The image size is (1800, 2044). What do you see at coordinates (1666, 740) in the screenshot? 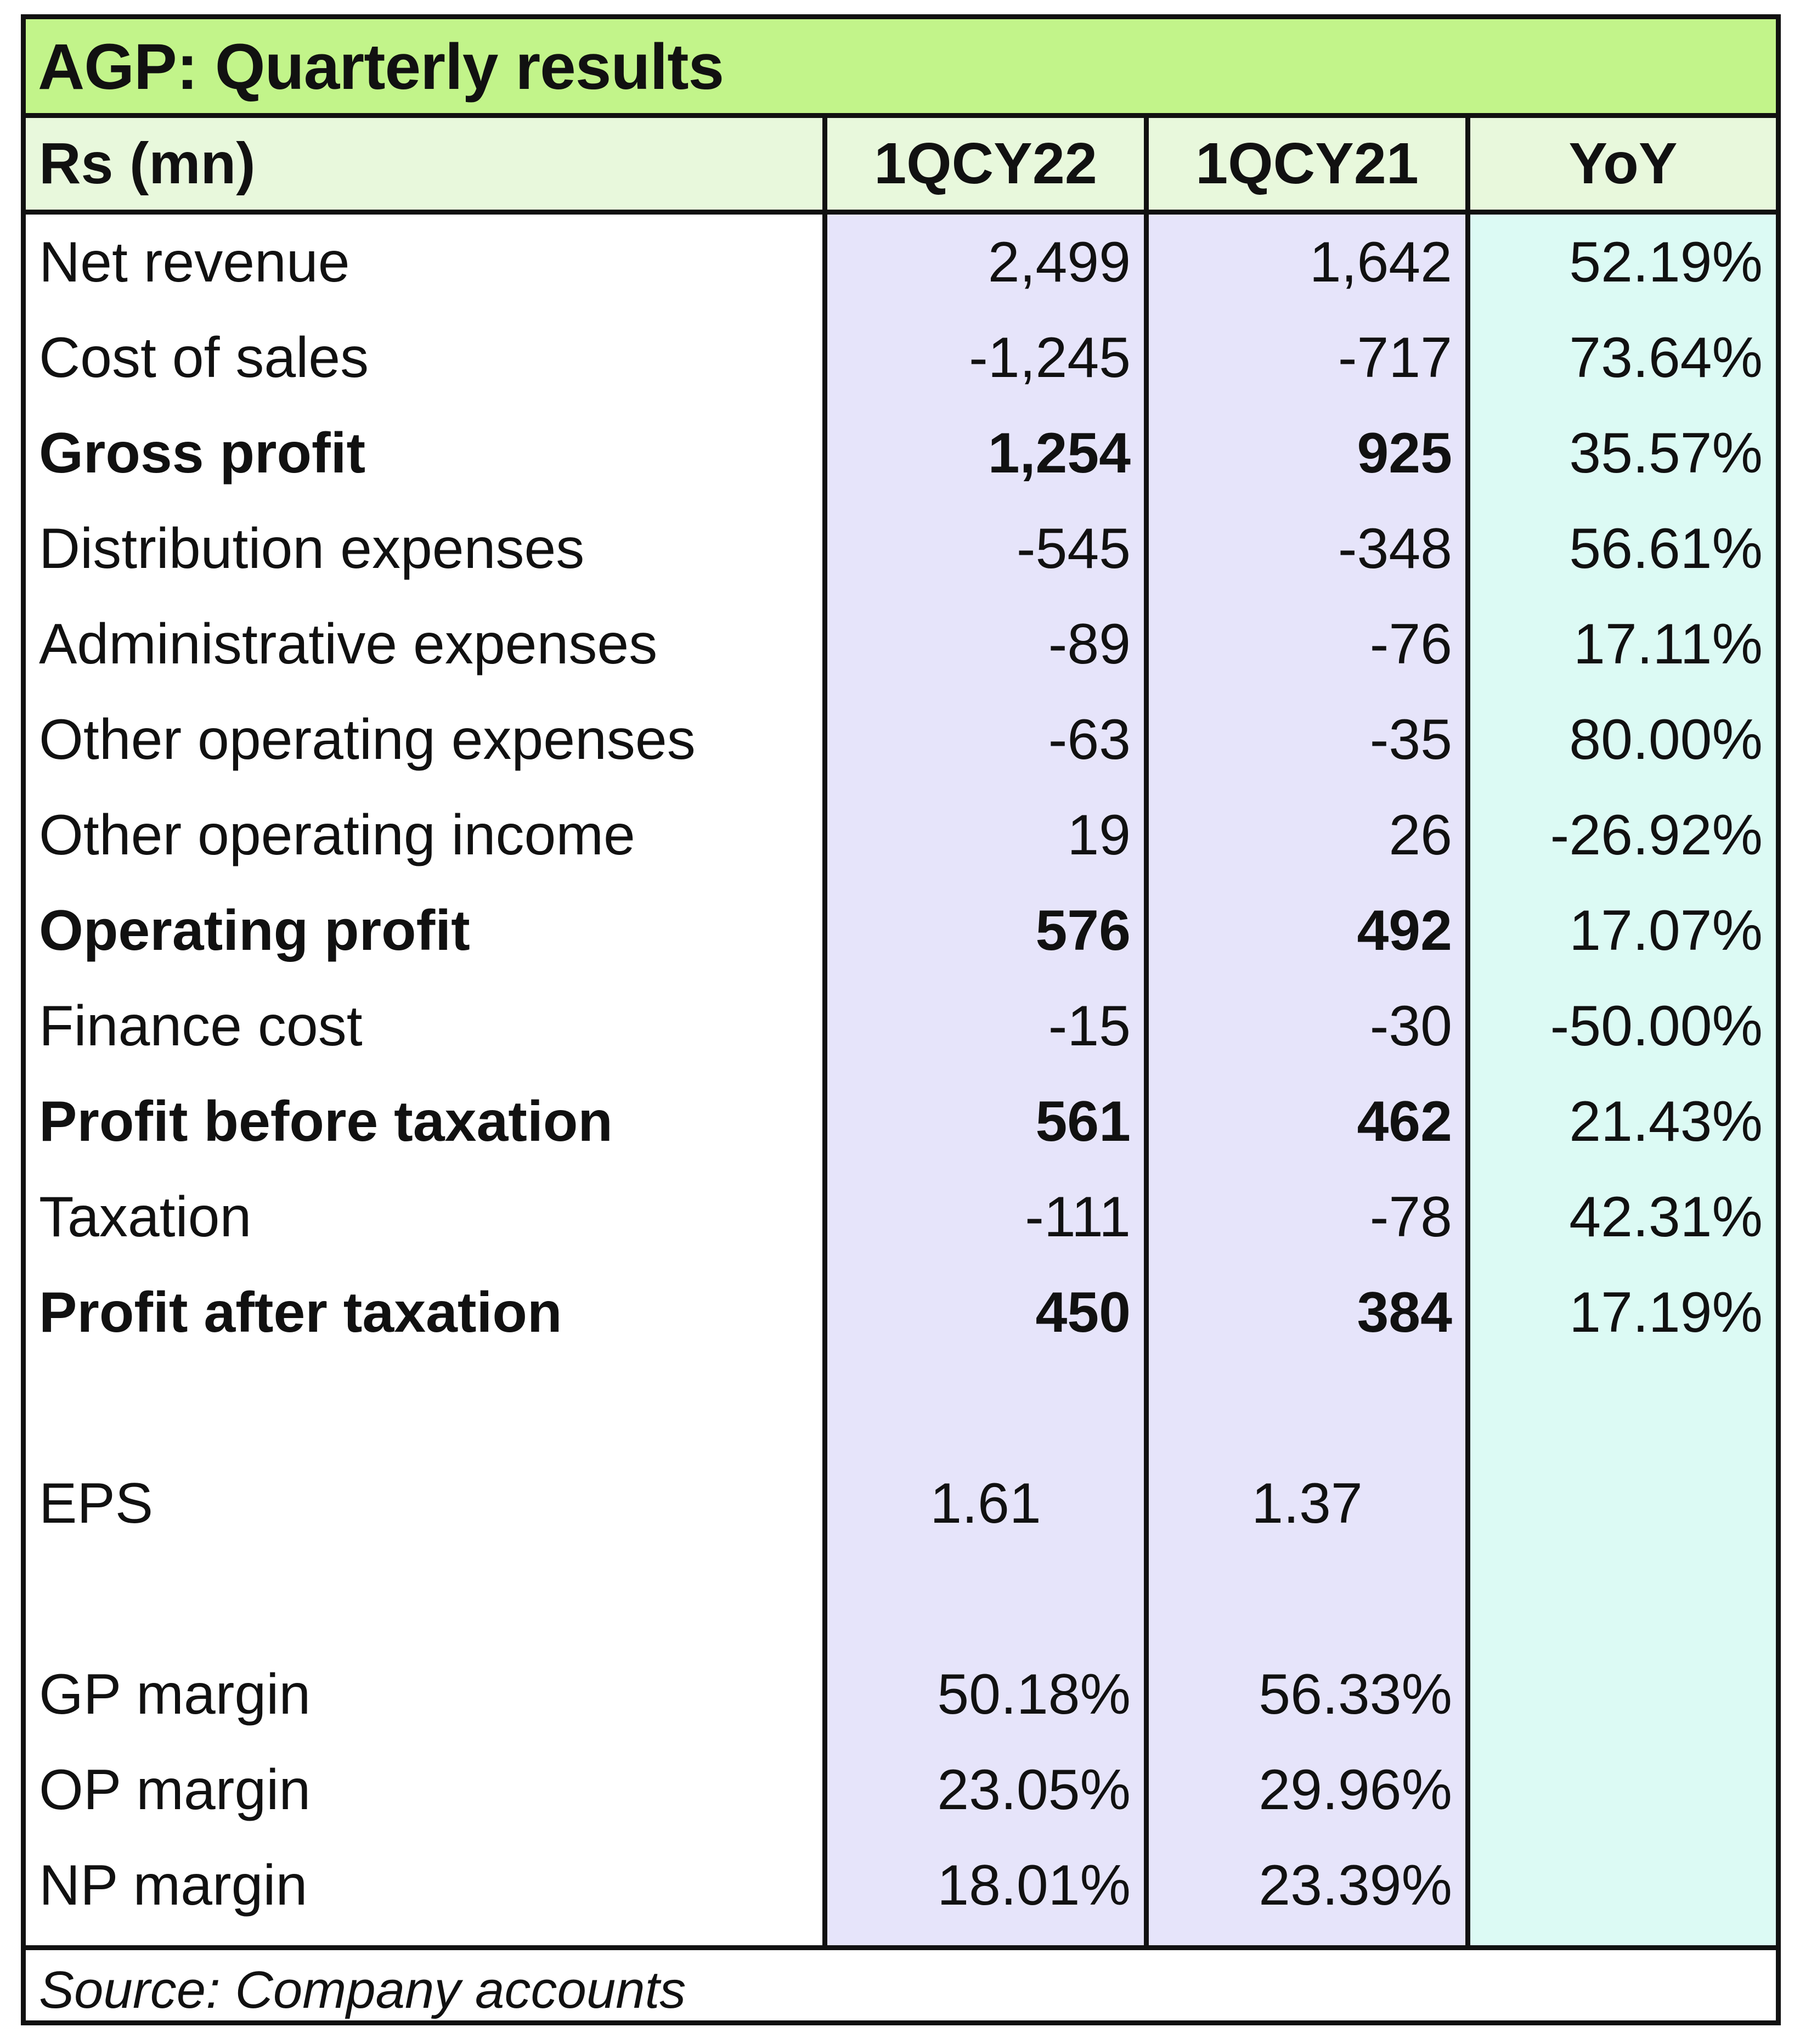
I see `value-yoy: 80.00%` at bounding box center [1666, 740].